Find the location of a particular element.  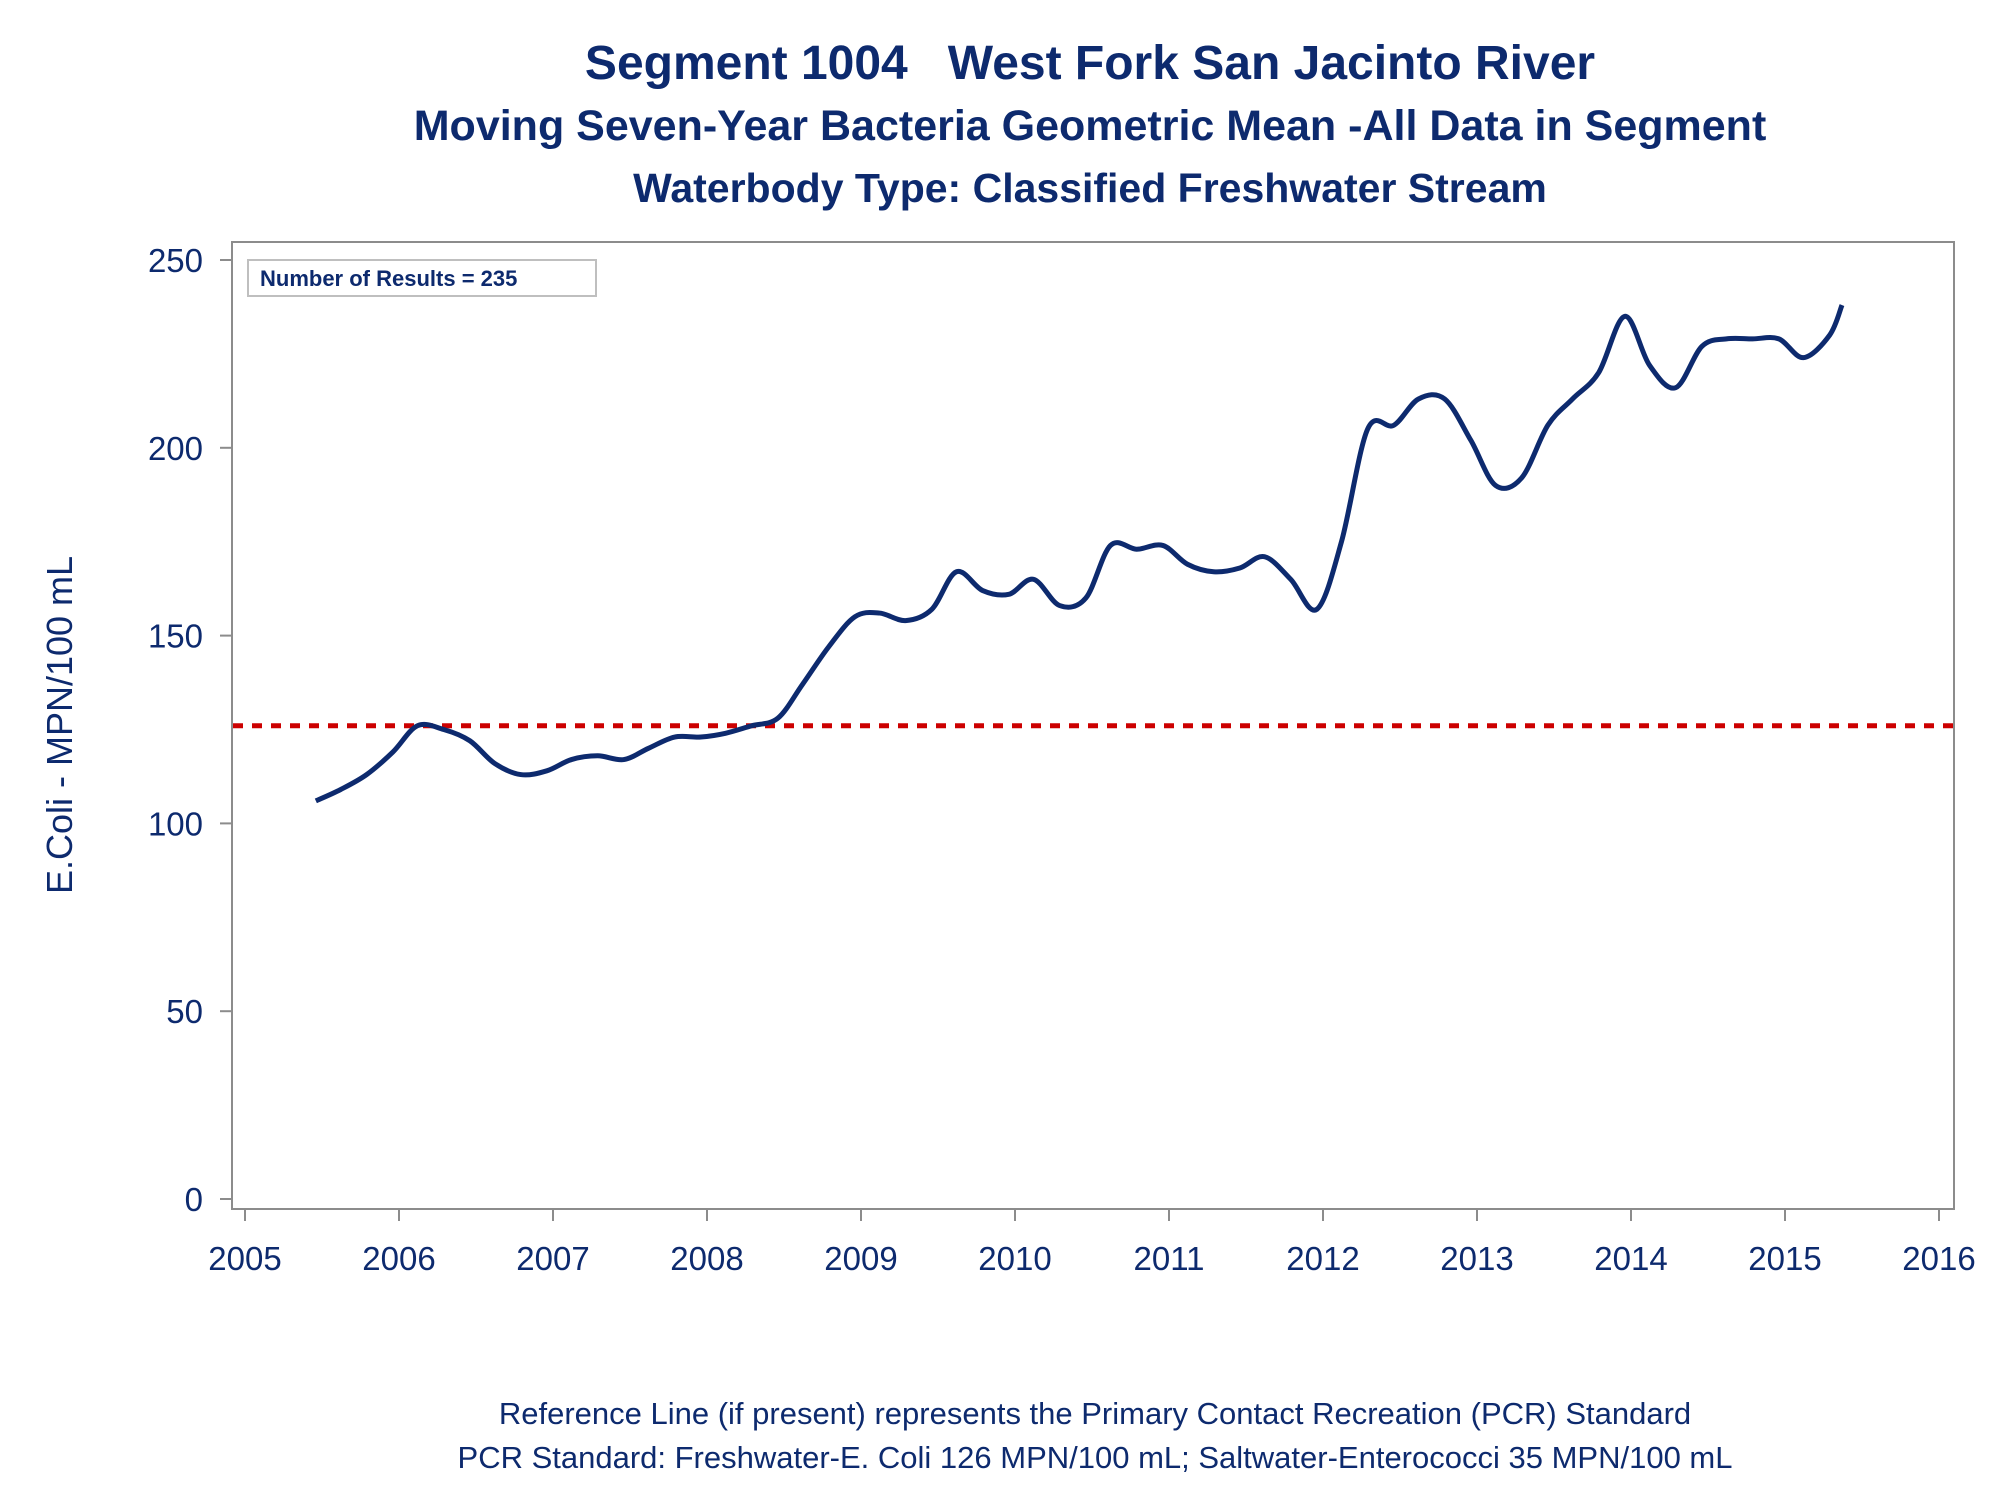

y-tick-label: 50 is located at coordinates (184, 1011).